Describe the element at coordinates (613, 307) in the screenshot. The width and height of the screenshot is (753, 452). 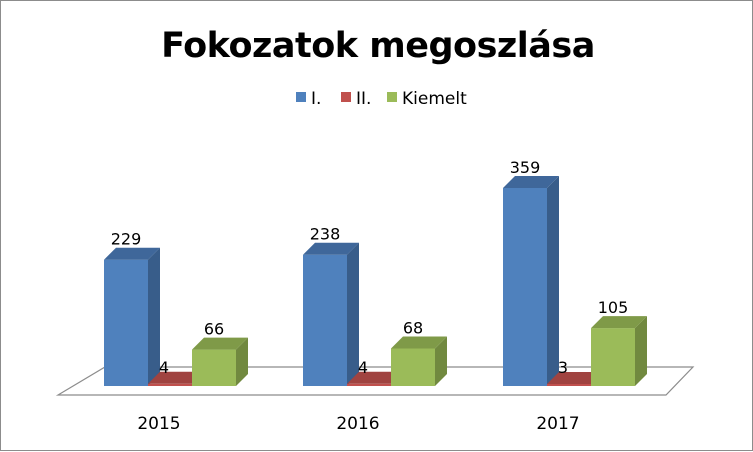
I see `data-label: 105` at that location.